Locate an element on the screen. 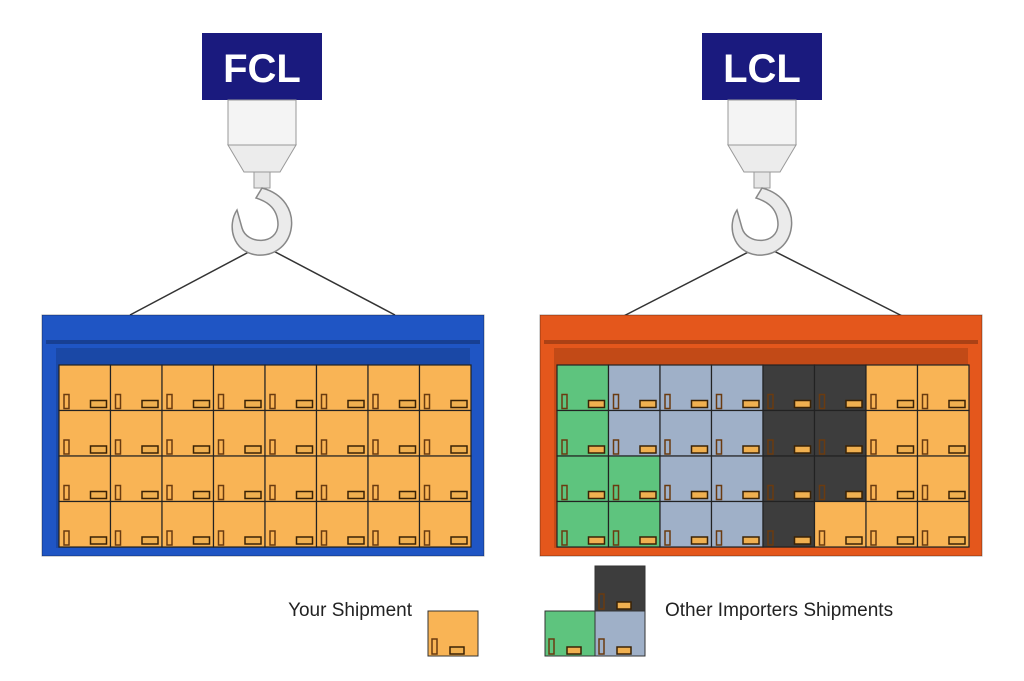  legend-your-shipment: Your Shipment is located at coordinates (350, 610).